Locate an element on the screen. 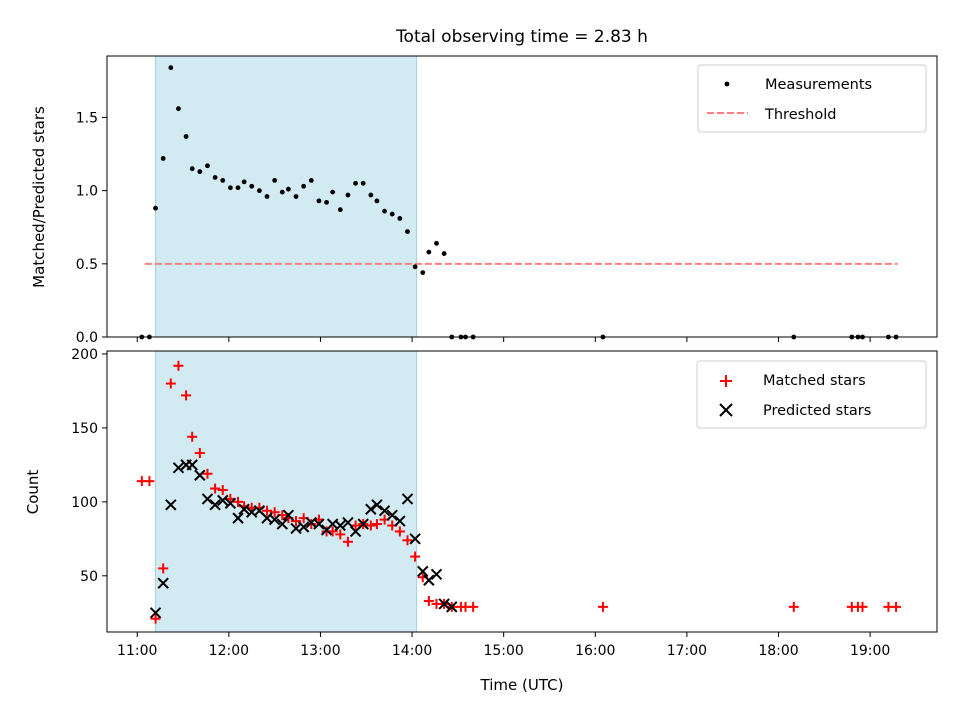  top-observing-window-shade is located at coordinates (286, 196).